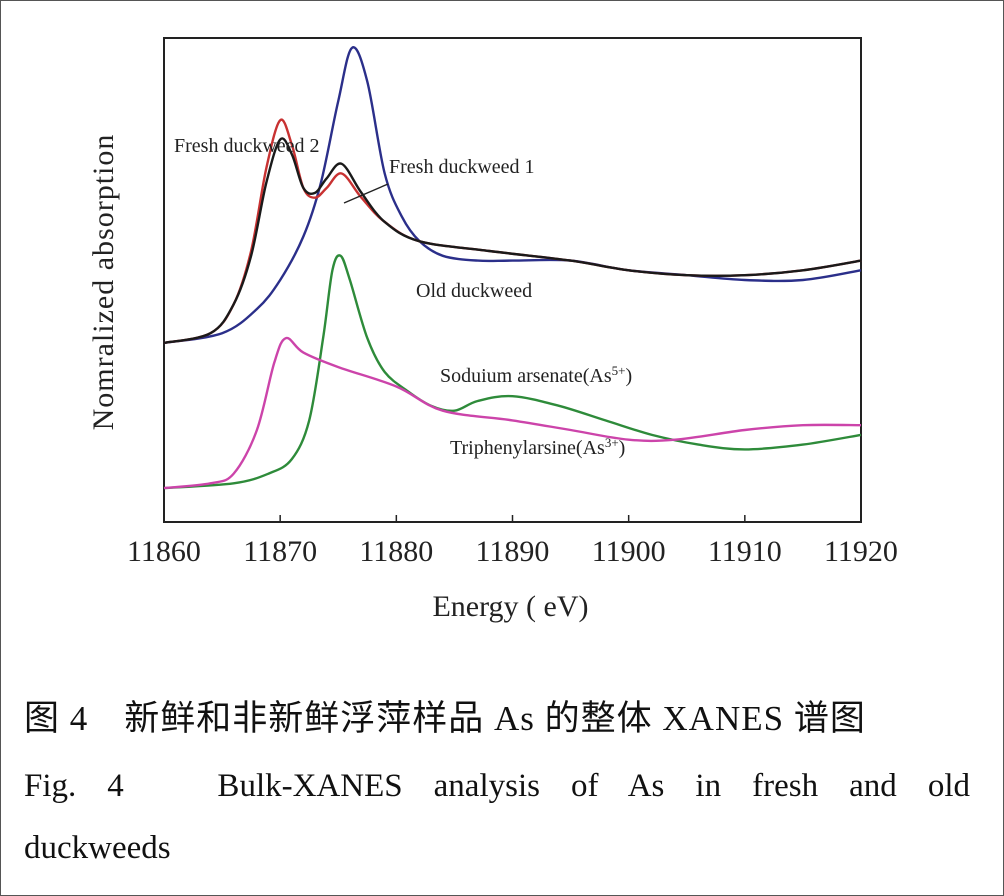 The width and height of the screenshot is (1004, 896). I want to click on series-label-text: Fresh duckweed 2, so click(247, 146).